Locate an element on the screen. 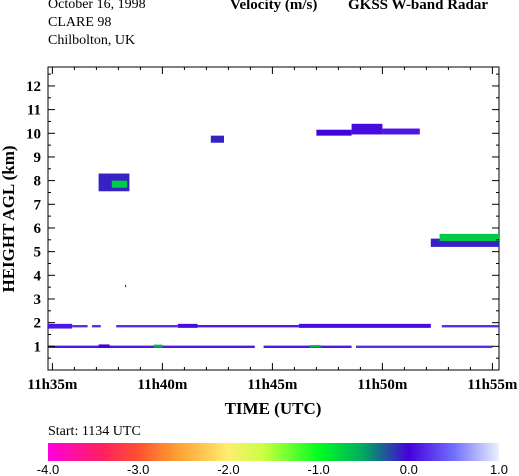 The image size is (519, 476). x-tick-label: 11h45m is located at coordinates (272, 385).